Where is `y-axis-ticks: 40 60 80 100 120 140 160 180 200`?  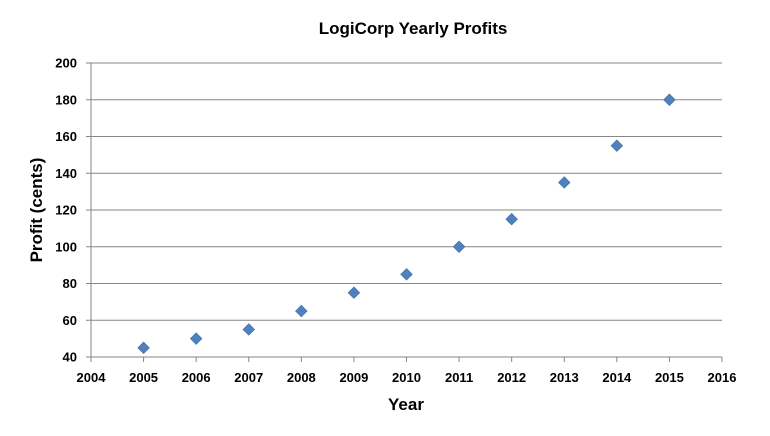 y-axis-ticks: 40 60 80 100 120 140 160 180 200 is located at coordinates (73, 210).